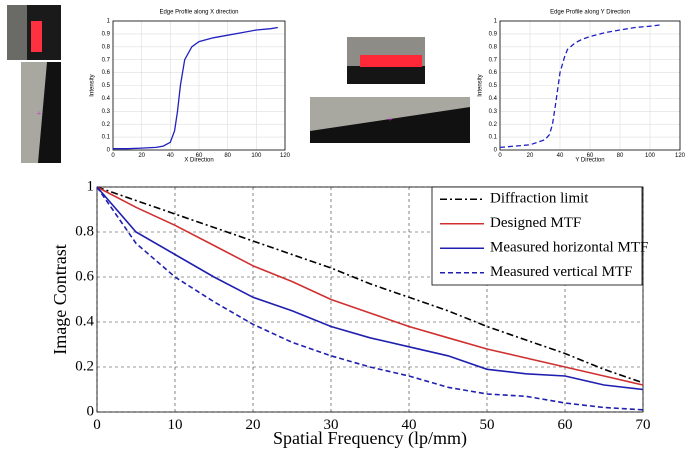  Describe the element at coordinates (60, 299) in the screenshot. I see `y-axis-label: Image Contrast` at that location.